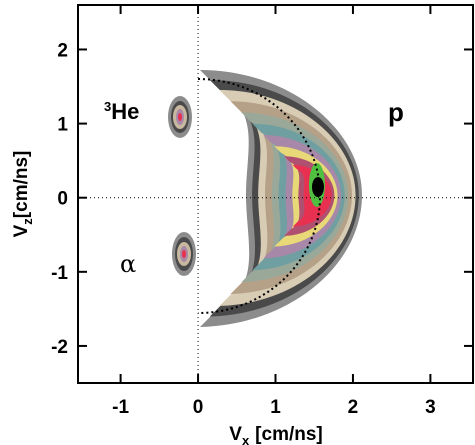  I want to click on x-tick-label: 2, so click(353, 407).